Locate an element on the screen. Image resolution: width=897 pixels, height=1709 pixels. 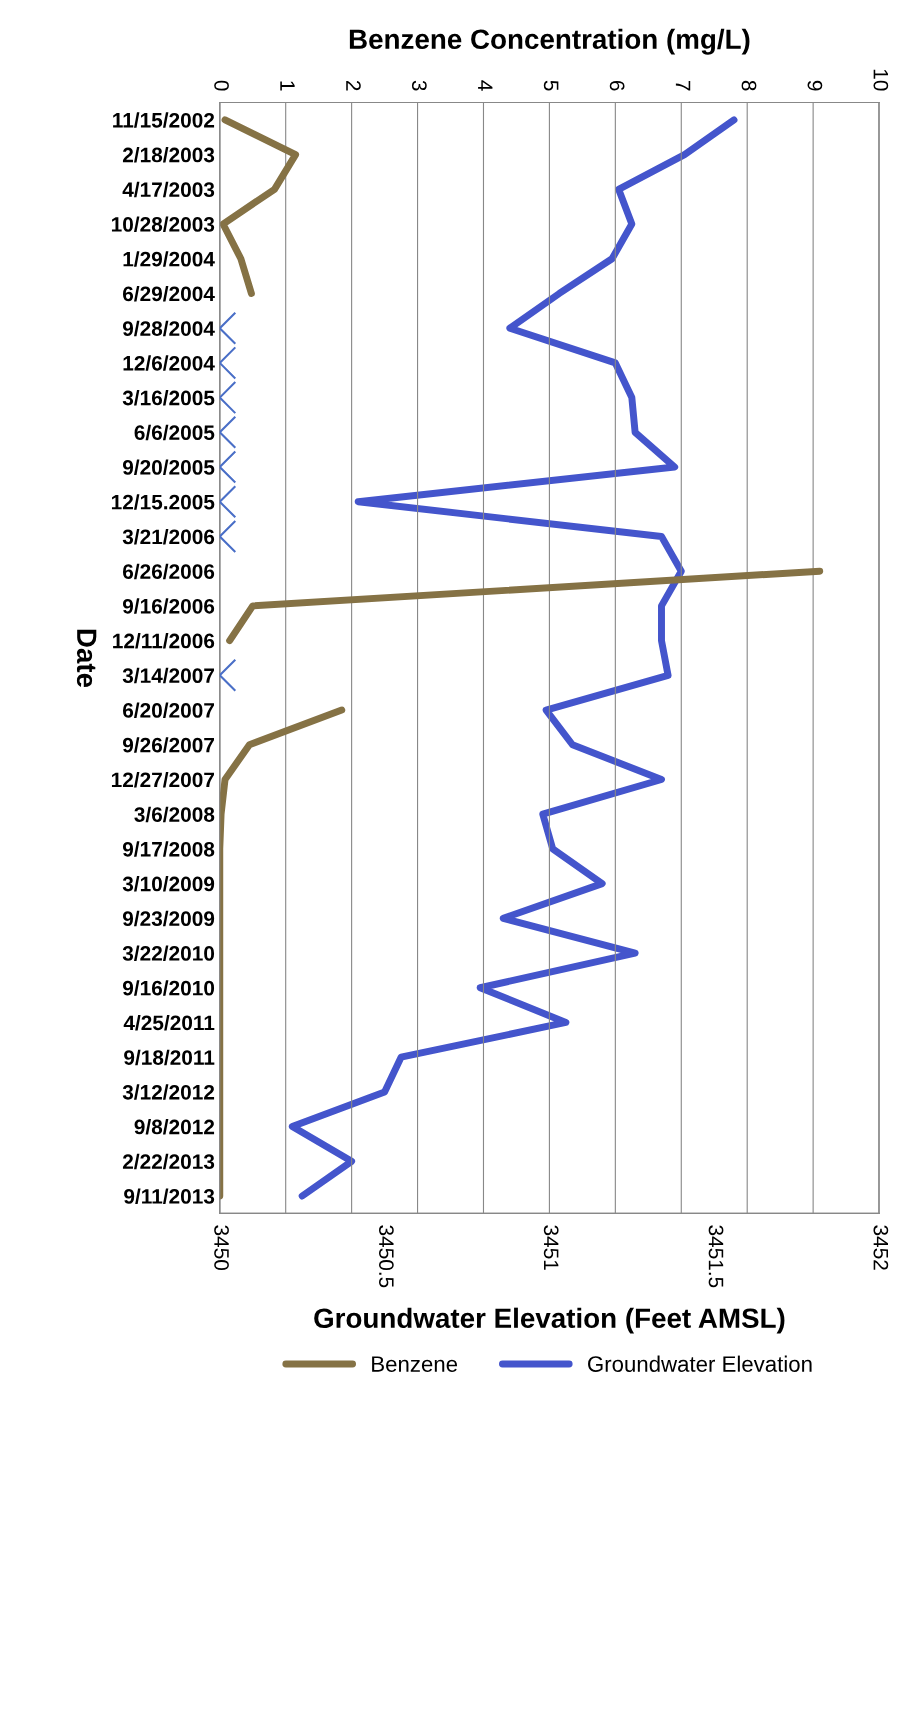
y-tick-label: 6/20/2007 is located at coordinates (168, 710).